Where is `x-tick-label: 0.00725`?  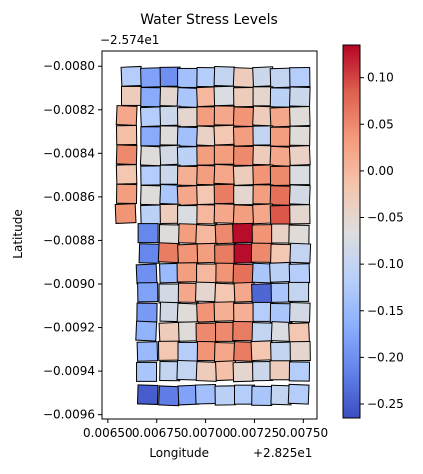 x-tick-label: 0.00725 is located at coordinates (255, 433).